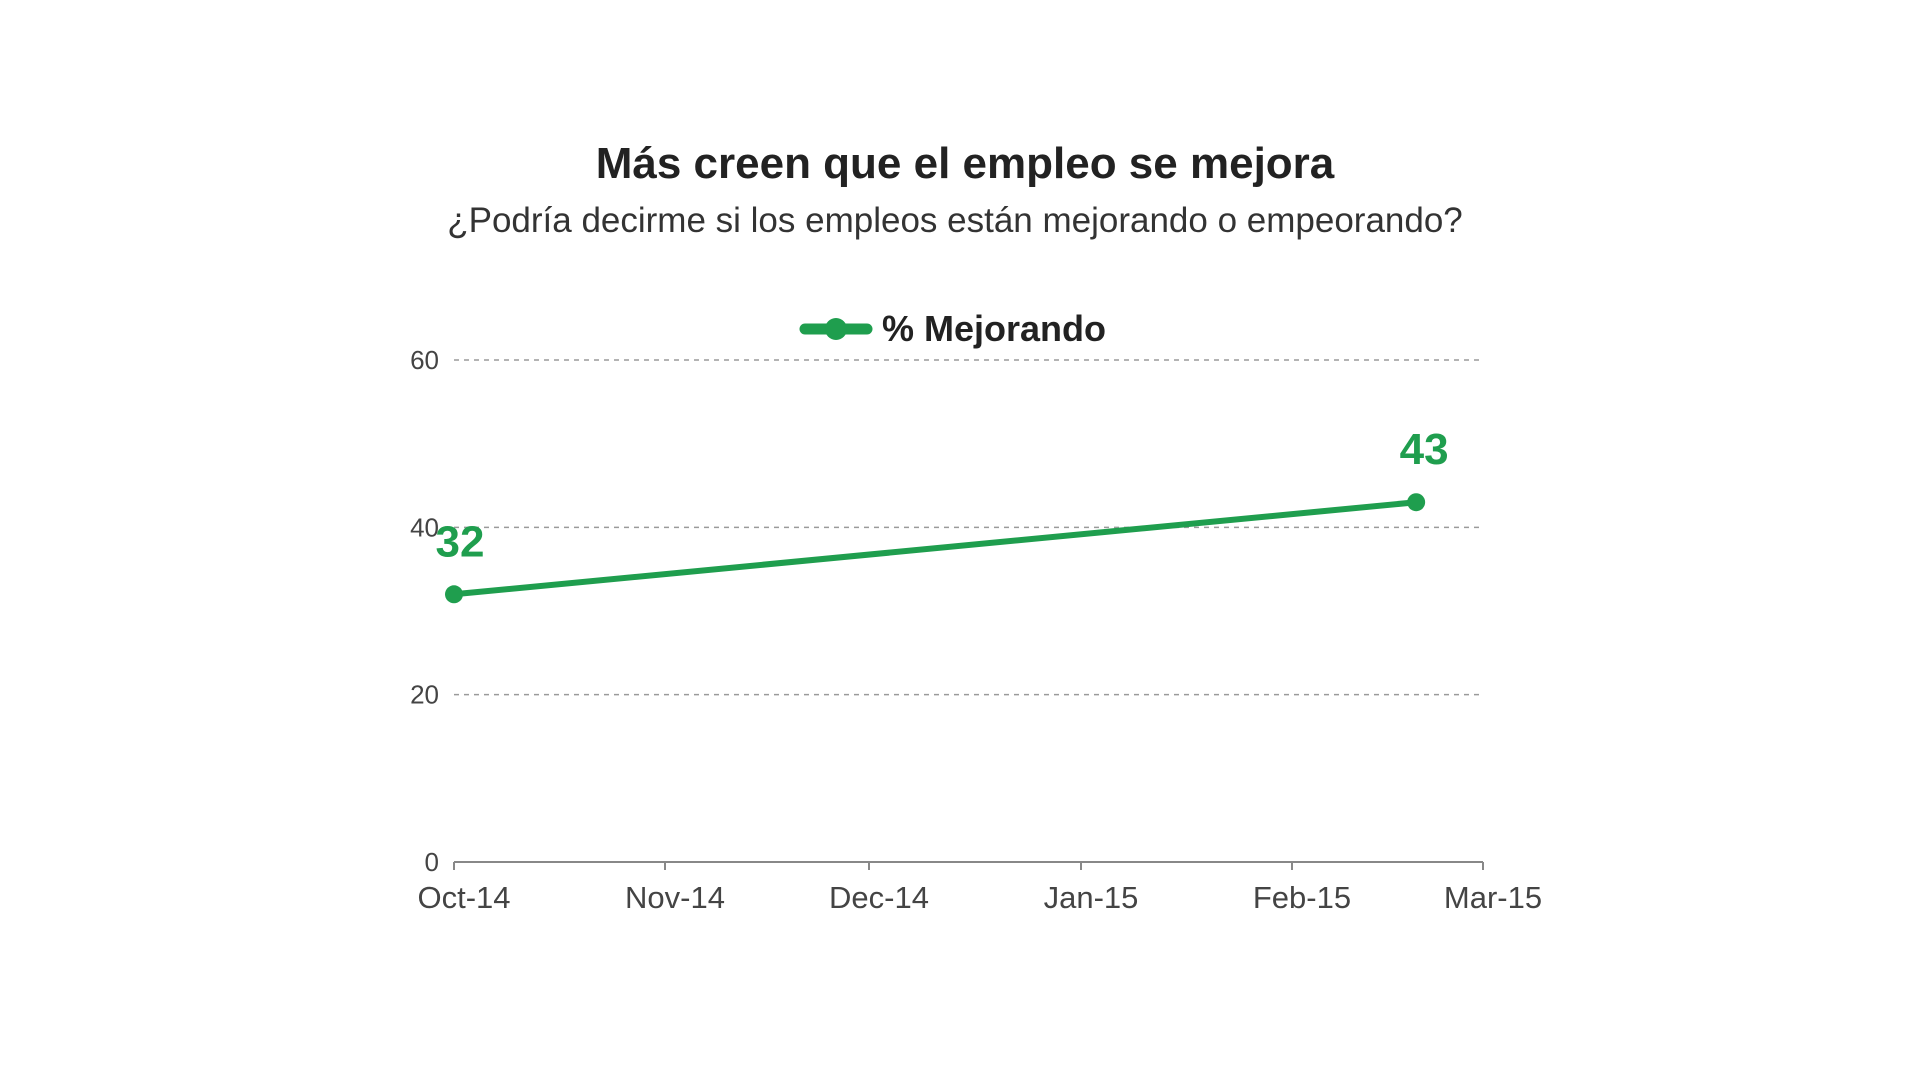 Image resolution: width=1920 pixels, height=1085 pixels. What do you see at coordinates (424, 695) in the screenshot?
I see `y-tick-label: 20` at bounding box center [424, 695].